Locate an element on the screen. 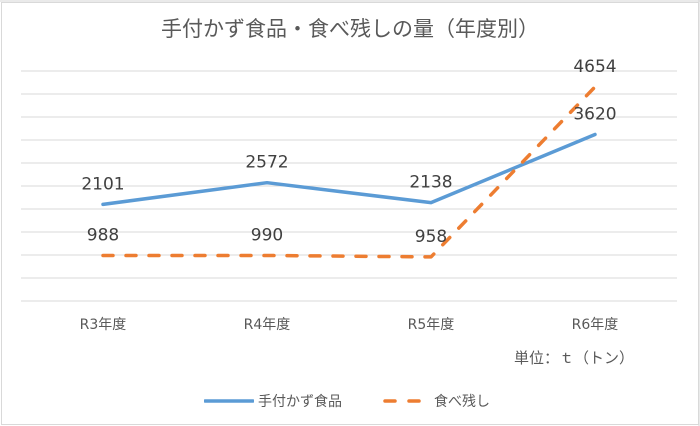 This screenshot has width=700, height=426. data-label: 2572 is located at coordinates (266, 163).